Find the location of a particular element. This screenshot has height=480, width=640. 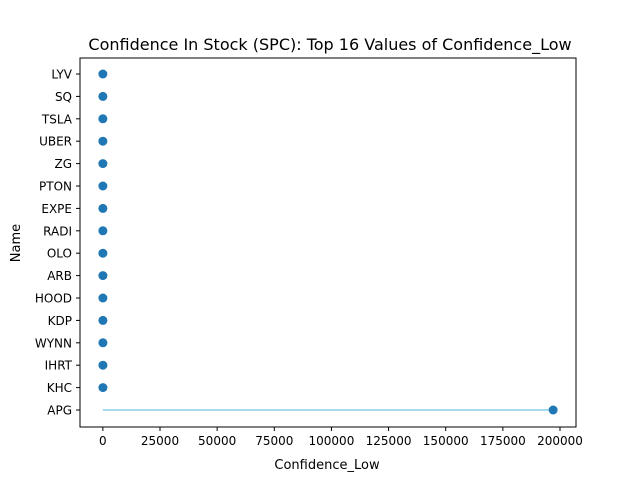

y-tick-label: KDP is located at coordinates (60, 321).